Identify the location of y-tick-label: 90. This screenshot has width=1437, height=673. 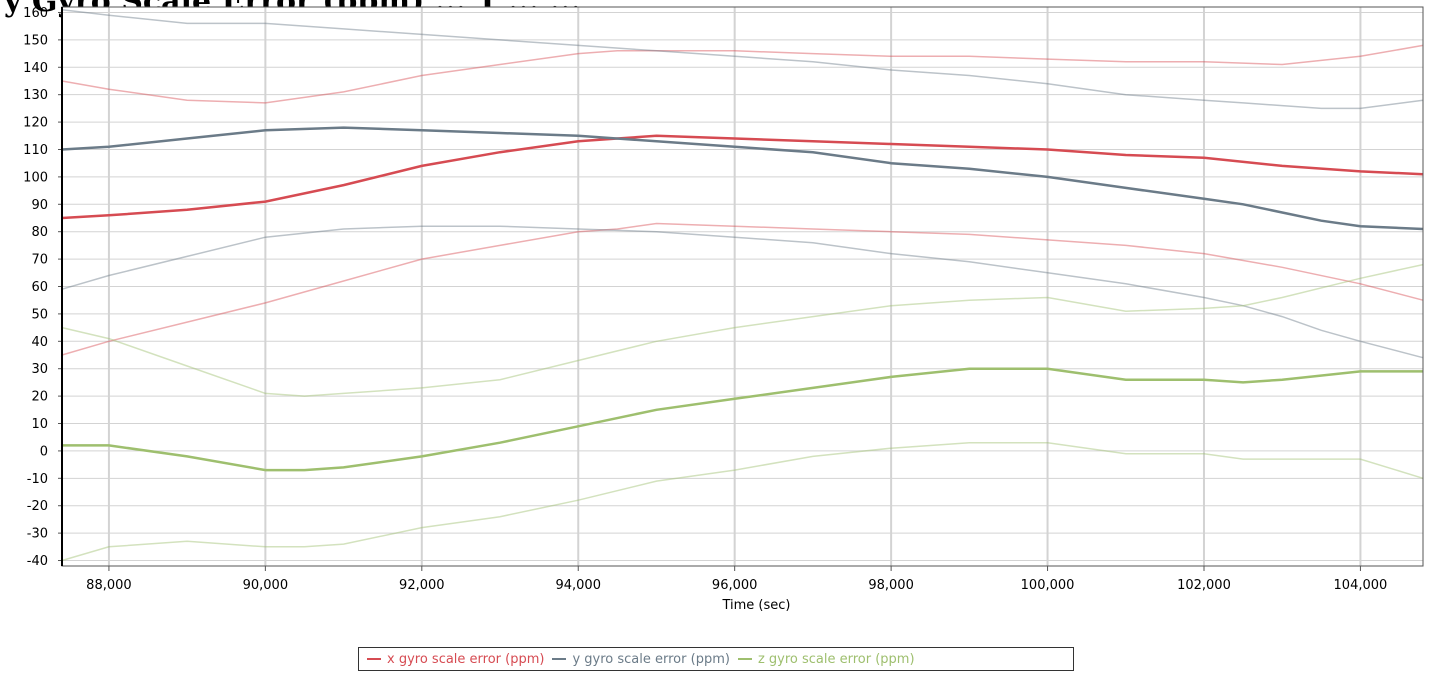
(39, 205).